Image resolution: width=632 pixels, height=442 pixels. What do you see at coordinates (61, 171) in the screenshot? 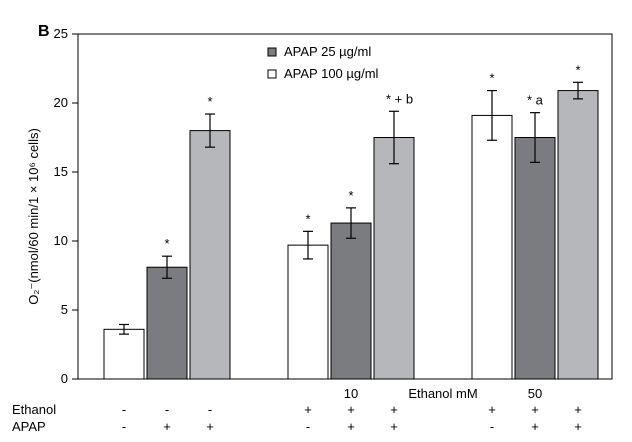
I see `y-tick-label: 15` at bounding box center [61, 171].